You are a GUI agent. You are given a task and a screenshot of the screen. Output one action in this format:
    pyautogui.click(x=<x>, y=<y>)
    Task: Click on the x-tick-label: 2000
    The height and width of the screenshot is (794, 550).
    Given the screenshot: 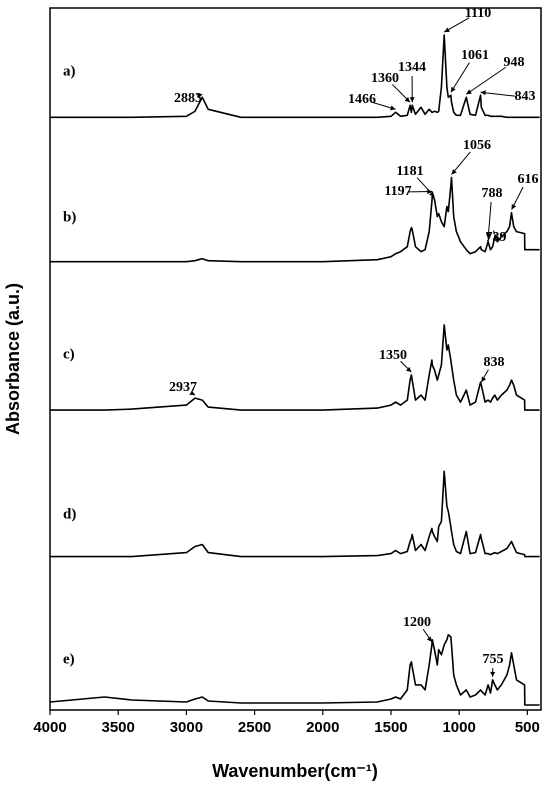 What is the action you would take?
    pyautogui.click(x=322, y=727)
    